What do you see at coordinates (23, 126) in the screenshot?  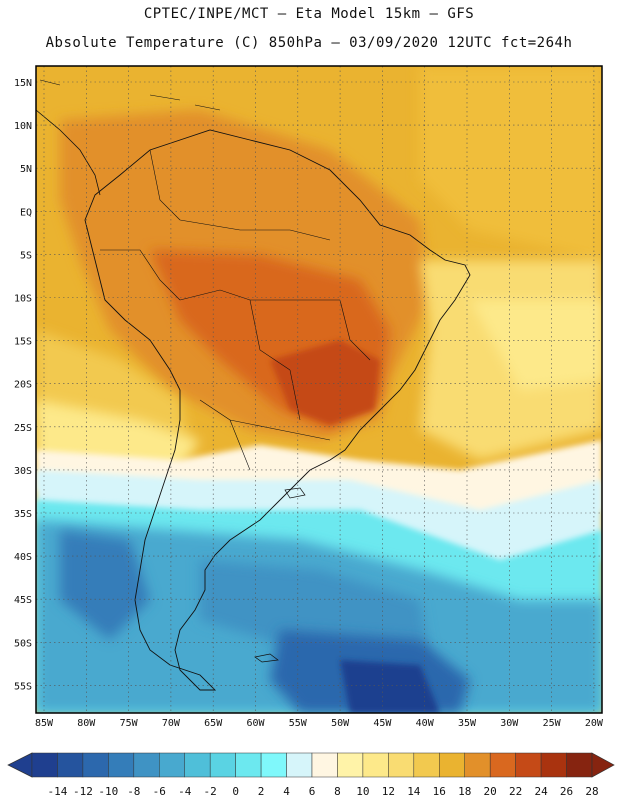 I see `lat-label: 10N` at bounding box center [23, 126].